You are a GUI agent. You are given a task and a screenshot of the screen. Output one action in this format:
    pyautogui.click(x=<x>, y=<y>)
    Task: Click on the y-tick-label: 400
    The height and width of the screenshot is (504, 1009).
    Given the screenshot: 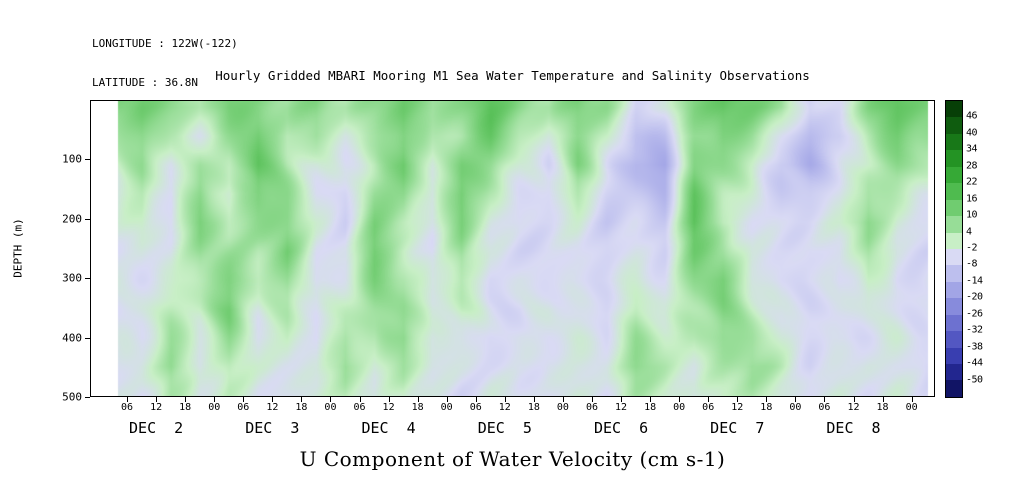 What is the action you would take?
    pyautogui.click(x=72, y=338)
    